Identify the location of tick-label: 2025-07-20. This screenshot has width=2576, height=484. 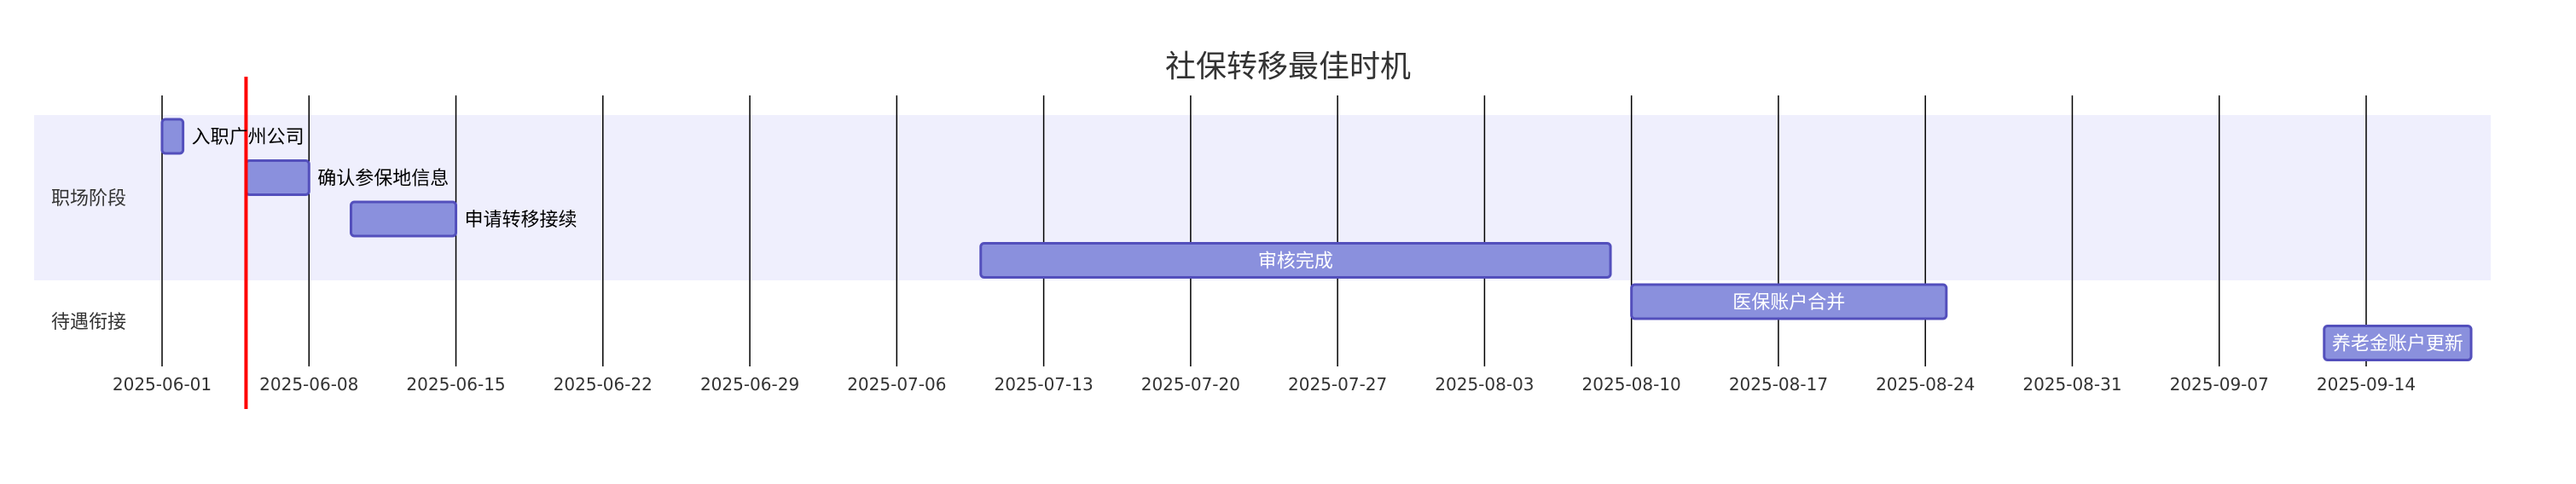
(1190, 384).